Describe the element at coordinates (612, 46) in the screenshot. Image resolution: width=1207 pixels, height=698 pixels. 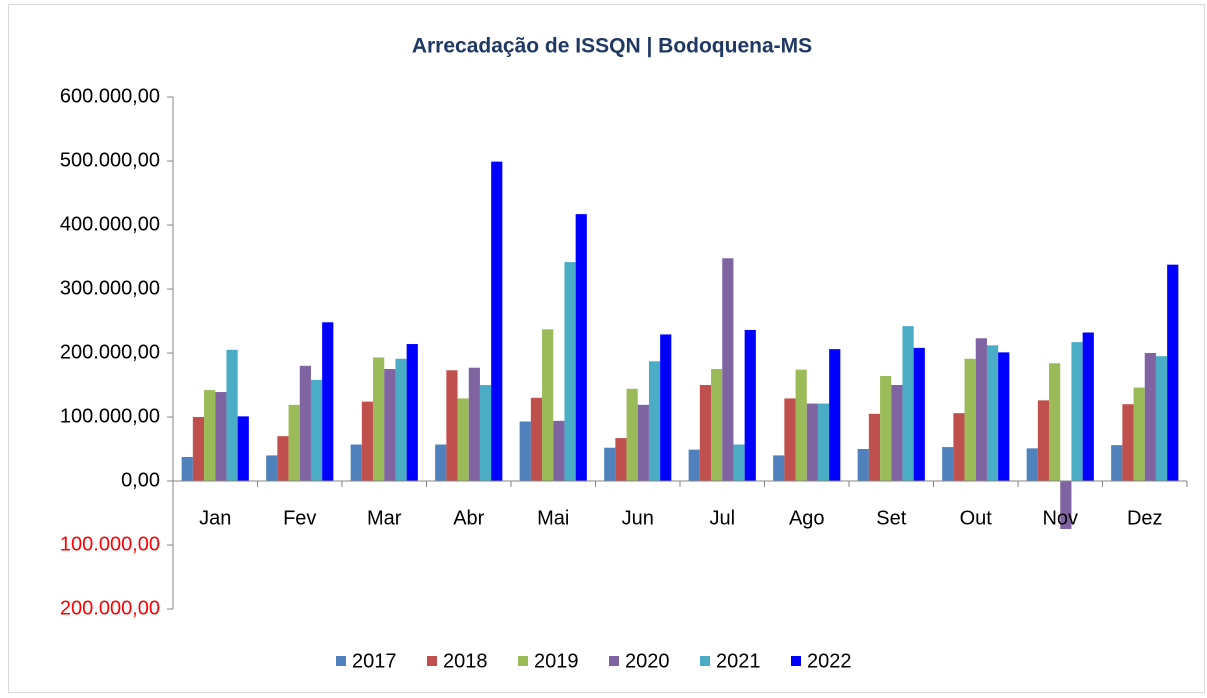
I see `chart-title: Arrecadação de ISSQN | Bodoquena-MS` at that location.